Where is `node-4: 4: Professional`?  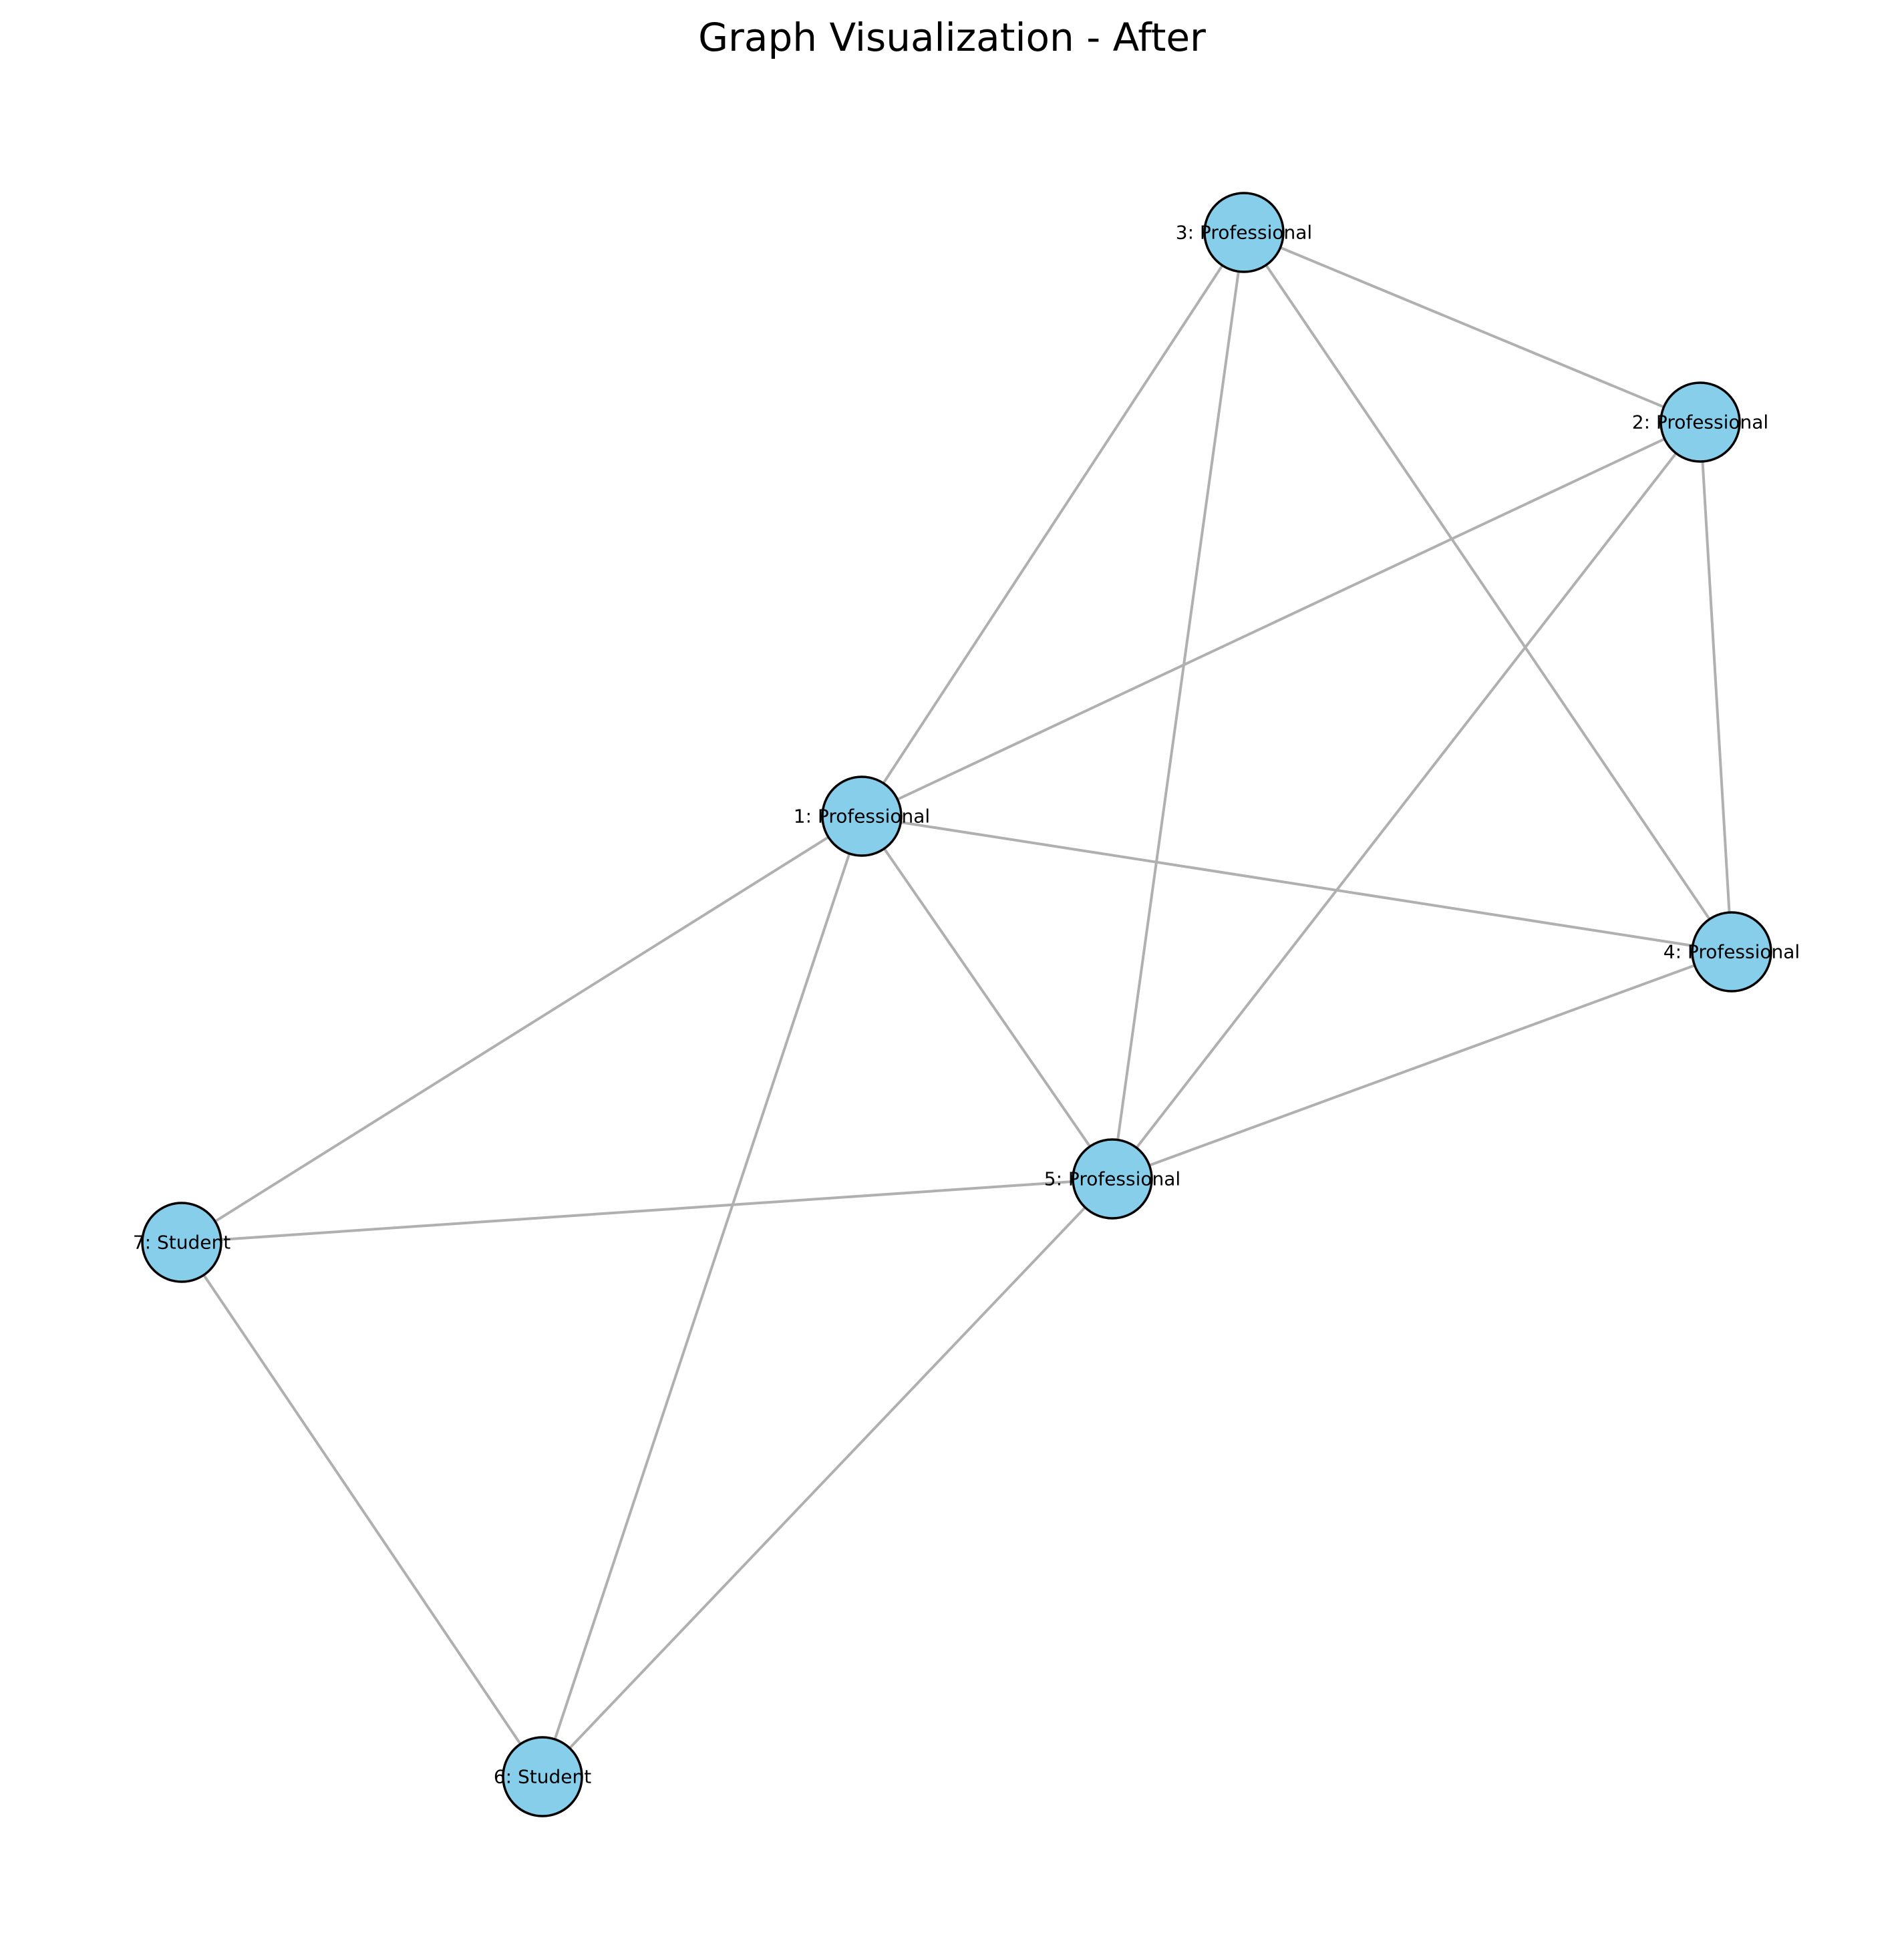 node-4: 4: Professional is located at coordinates (1731, 951).